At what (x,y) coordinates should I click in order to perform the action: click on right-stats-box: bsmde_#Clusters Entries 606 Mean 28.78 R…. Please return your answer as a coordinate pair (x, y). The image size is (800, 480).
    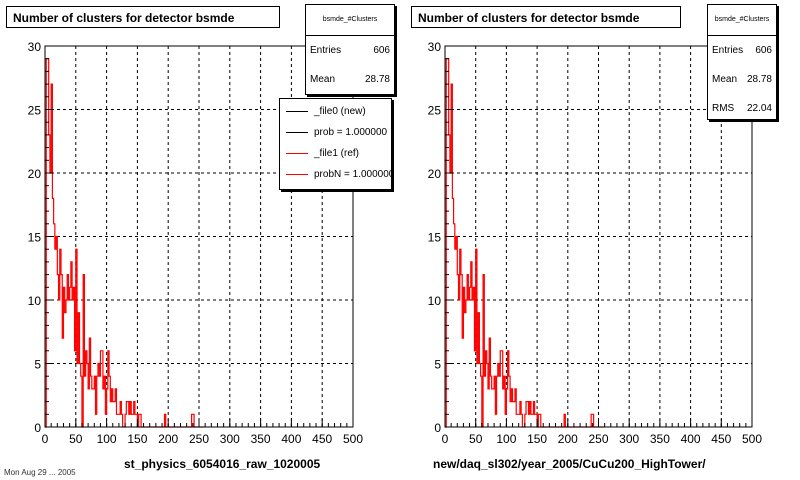
    Looking at the image, I should click on (742, 62).